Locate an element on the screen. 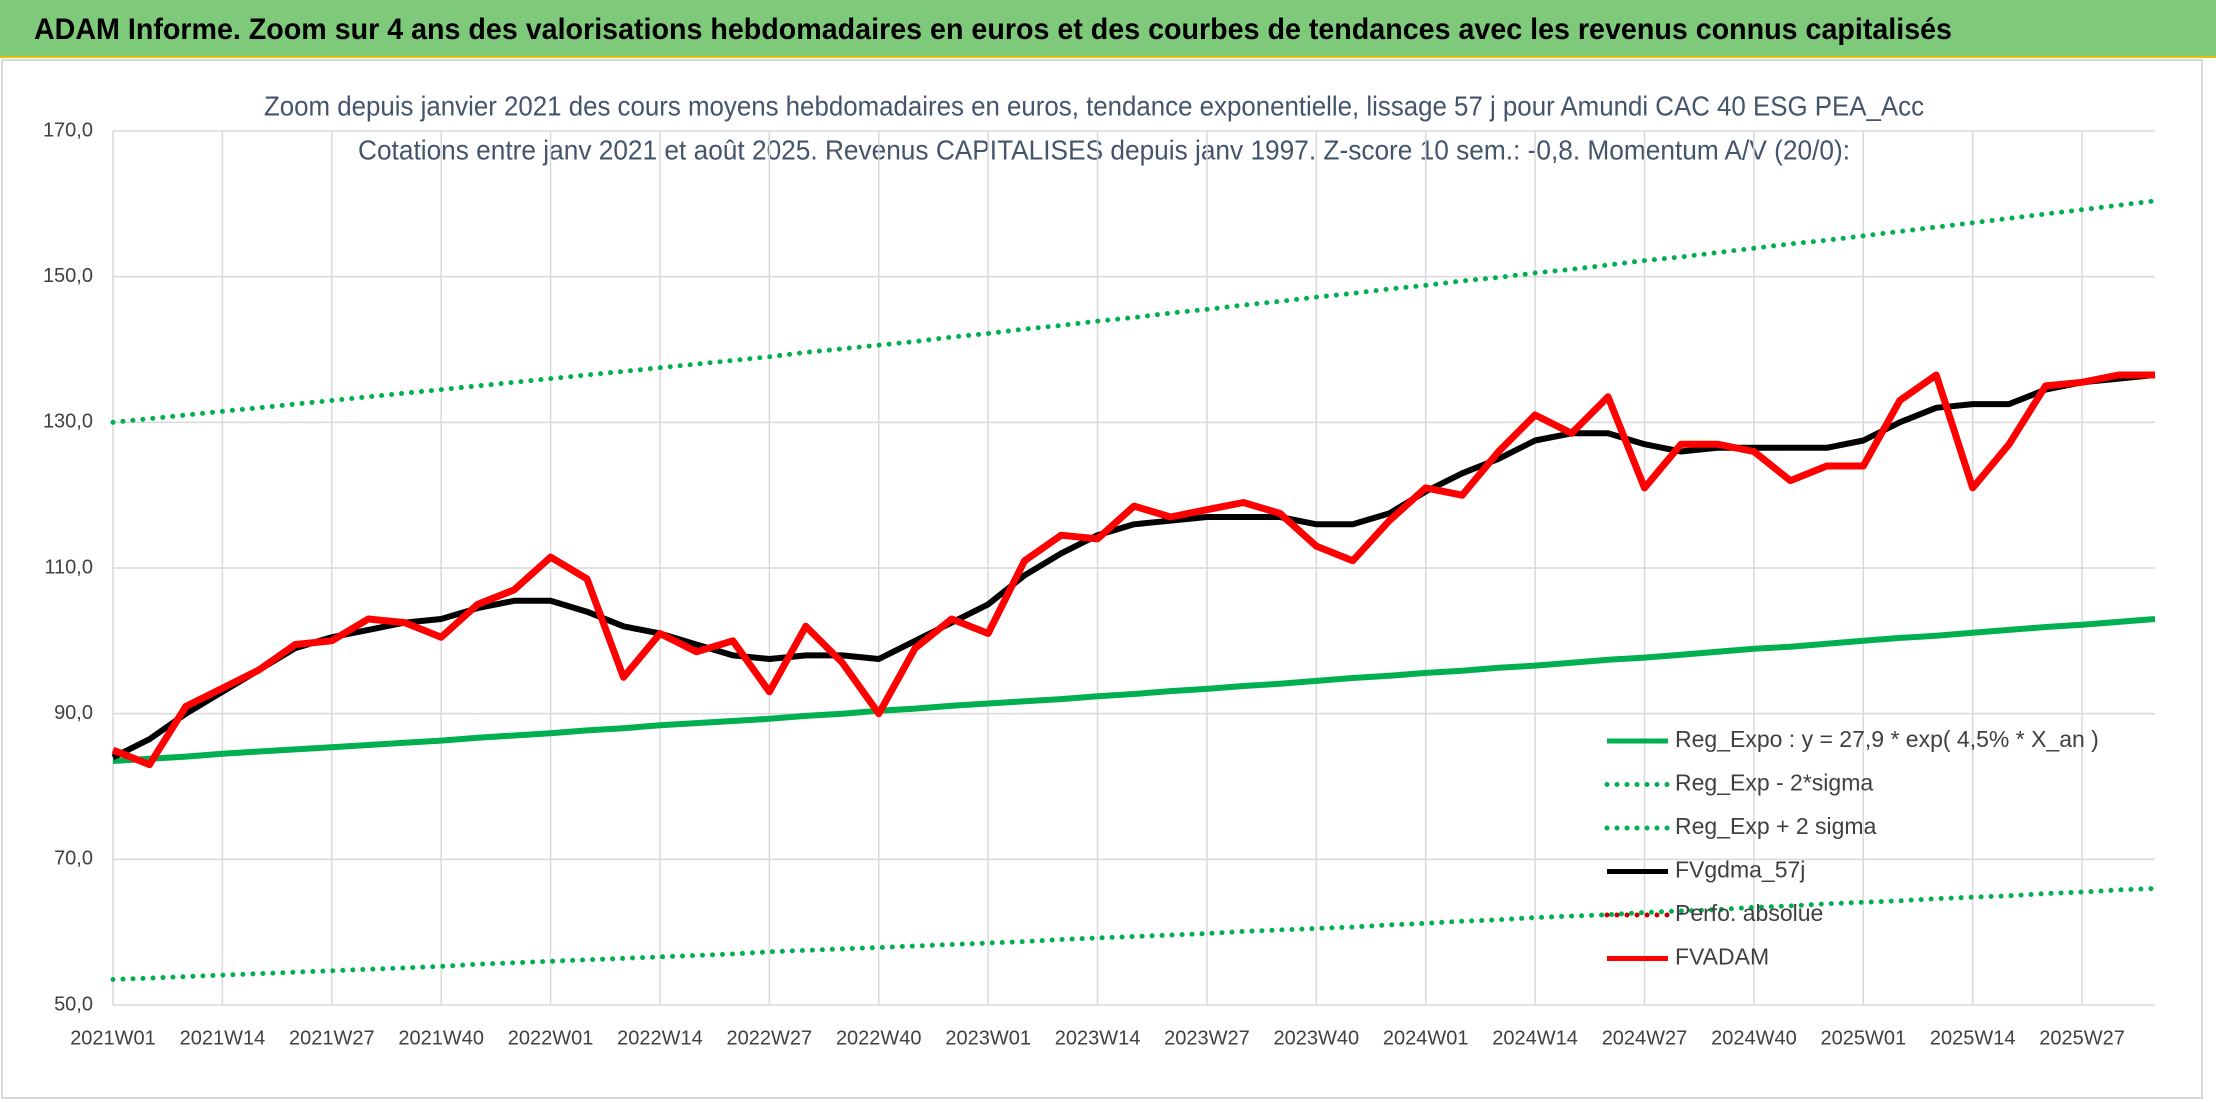 The width and height of the screenshot is (2216, 1102). x-tick-label: 2024W01 is located at coordinates (1426, 1038).